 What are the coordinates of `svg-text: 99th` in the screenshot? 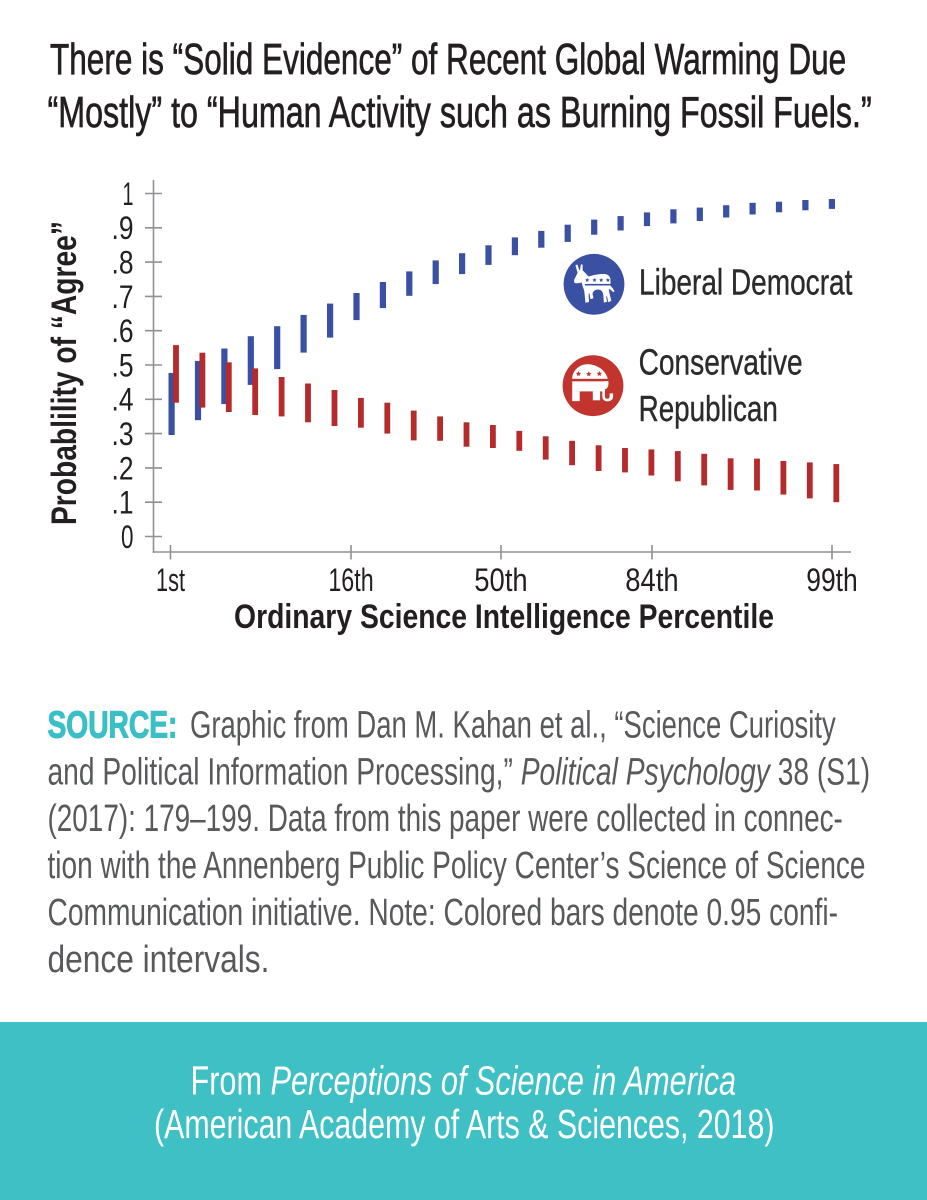 It's located at (831, 580).